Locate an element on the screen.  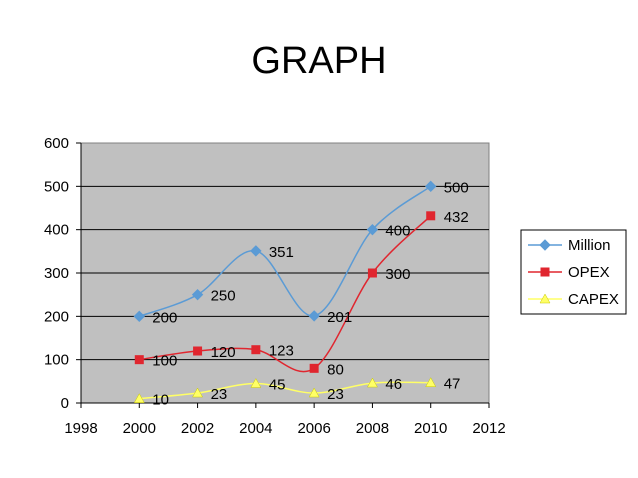
data-label-capex: 47 is located at coordinates (452, 384).